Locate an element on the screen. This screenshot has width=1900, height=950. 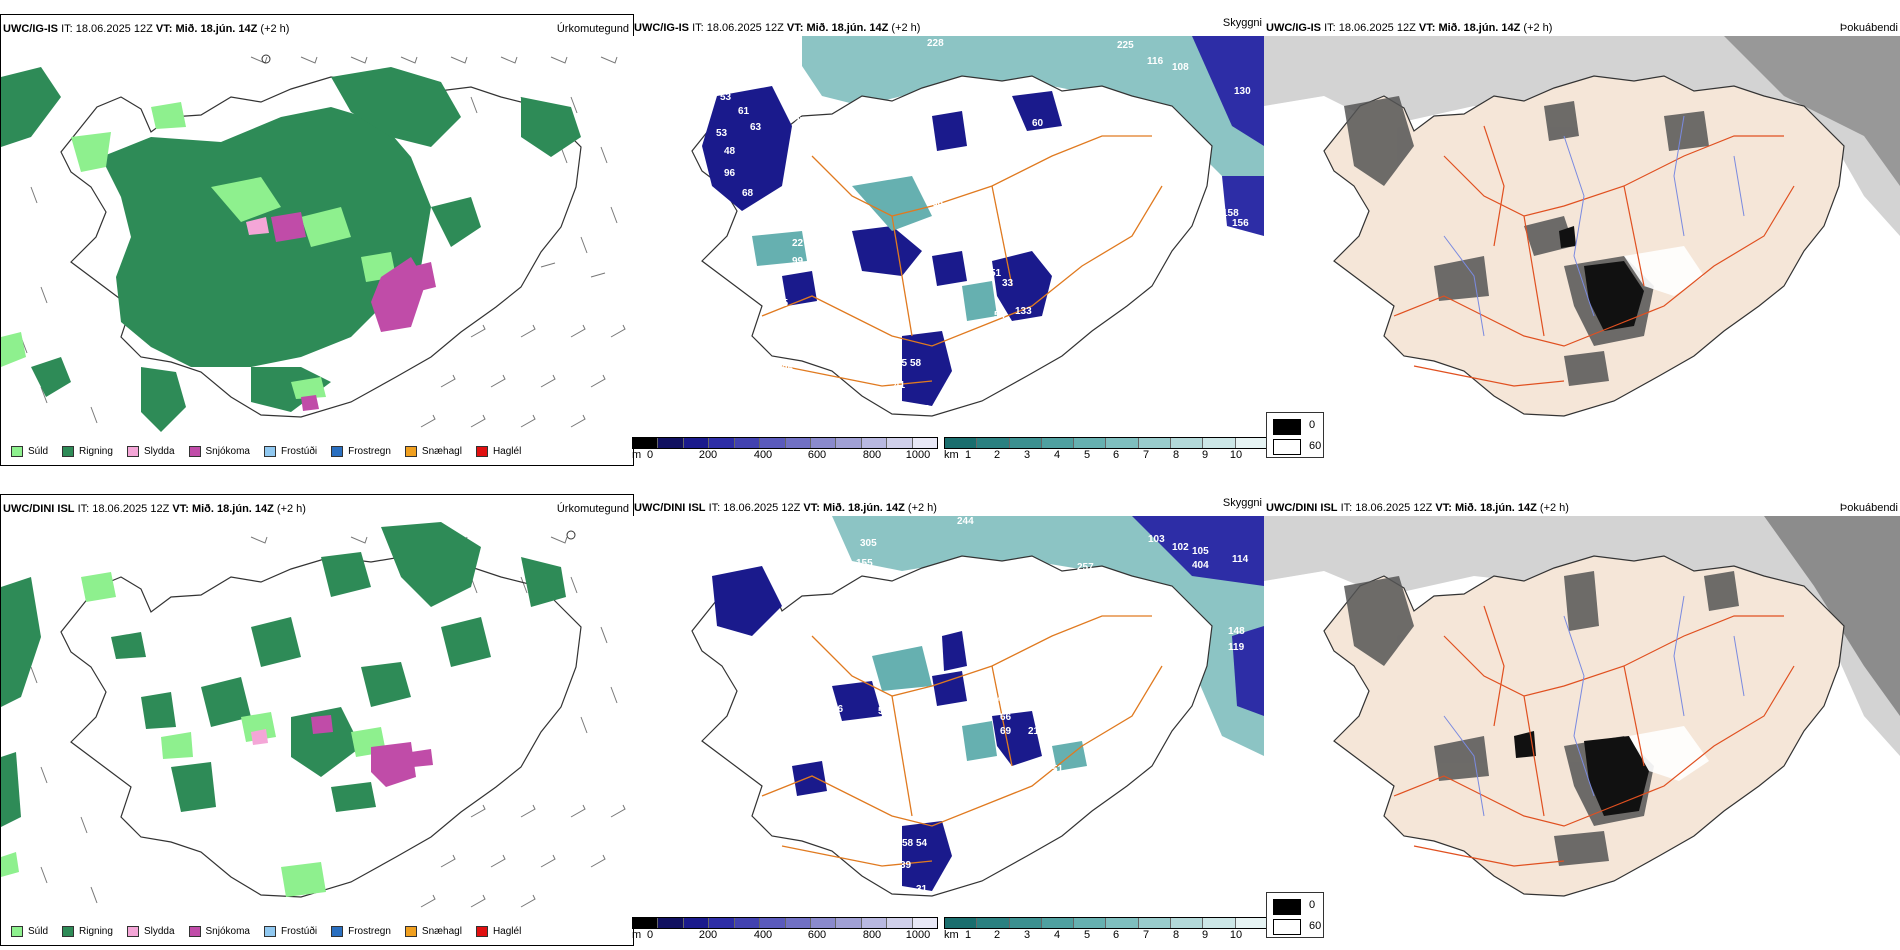
ceiling-colorbar-cells is located at coordinates (785, 443).